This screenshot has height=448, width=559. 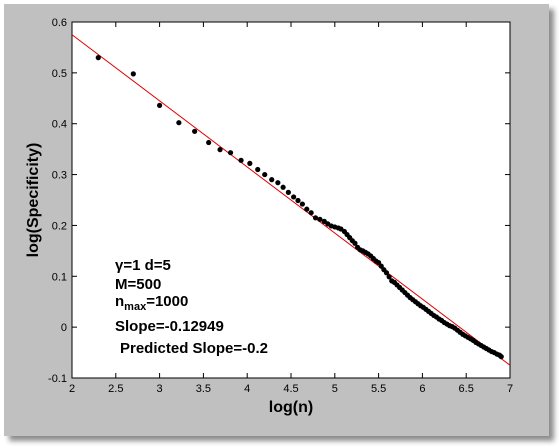 What do you see at coordinates (33, 200) in the screenshot?
I see `y-axis-title: log(Specificity)` at bounding box center [33, 200].